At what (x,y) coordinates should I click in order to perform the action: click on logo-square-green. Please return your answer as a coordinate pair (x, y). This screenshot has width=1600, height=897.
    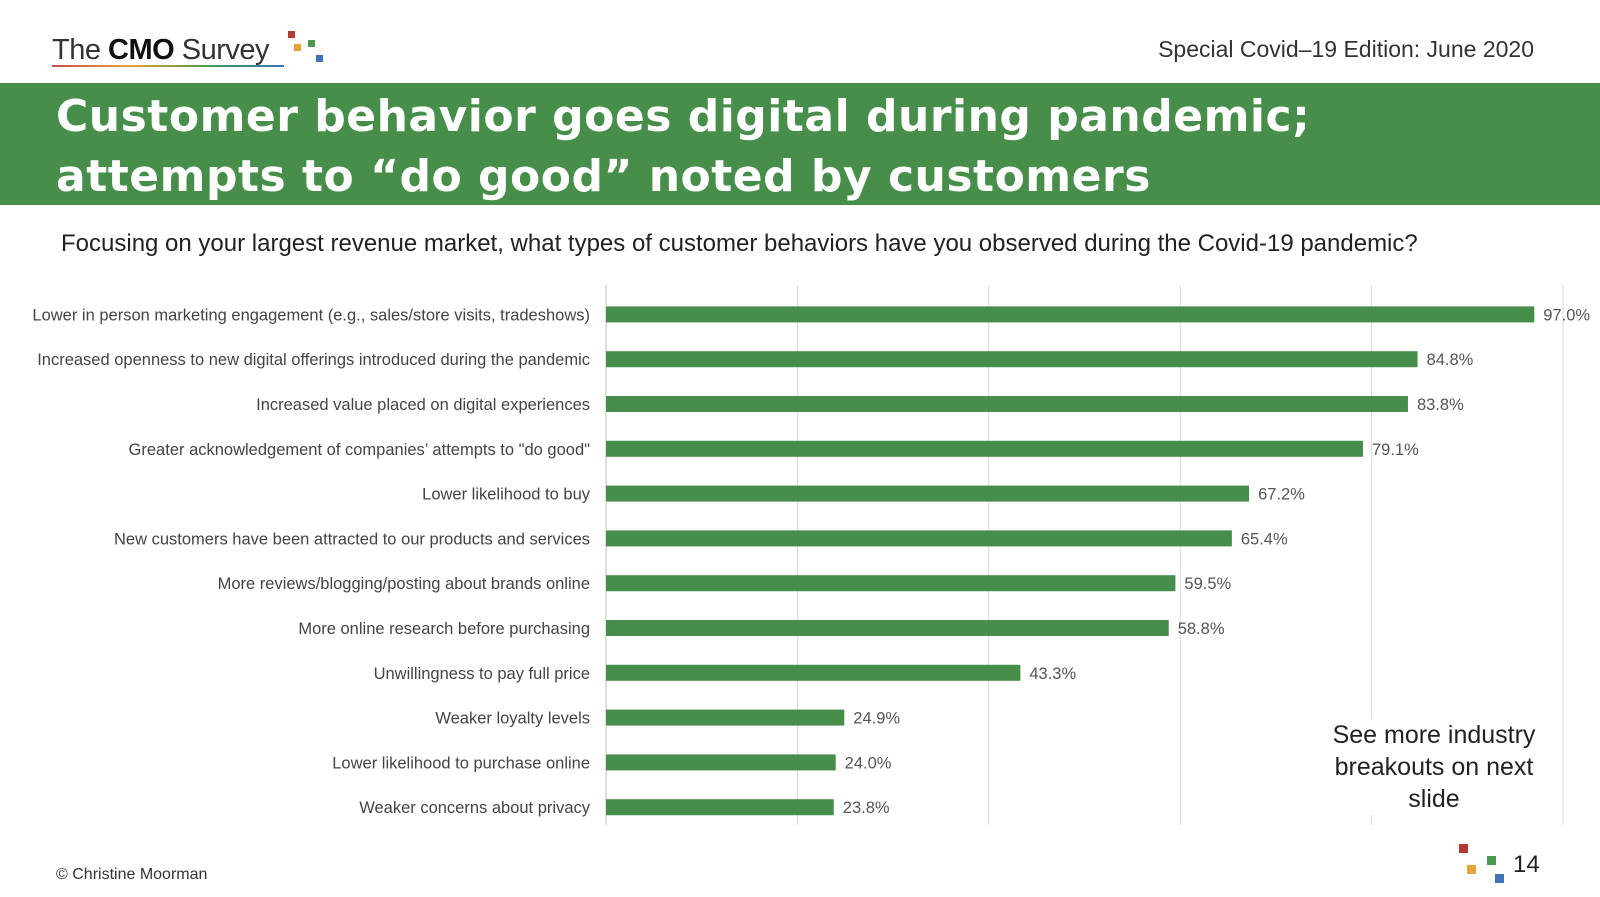
    Looking at the image, I should click on (311, 43).